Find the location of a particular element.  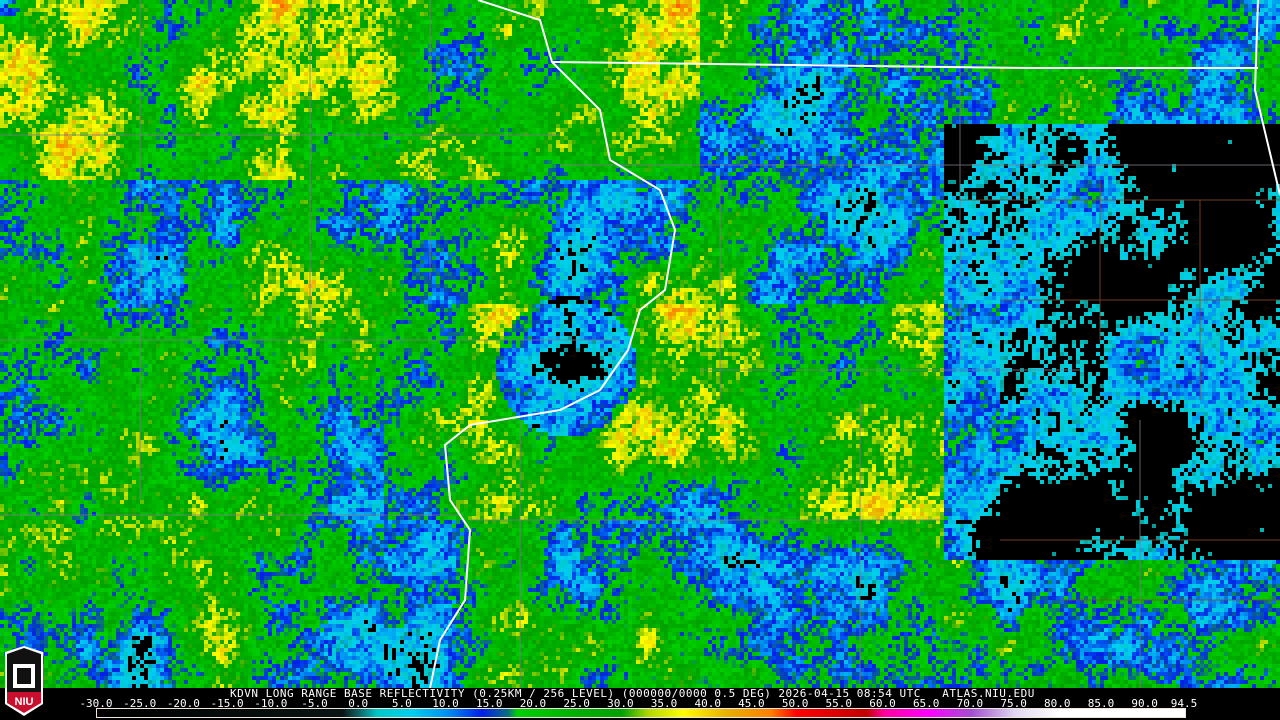

colorbar-tick-label: 90.0 is located at coordinates (1144, 703).